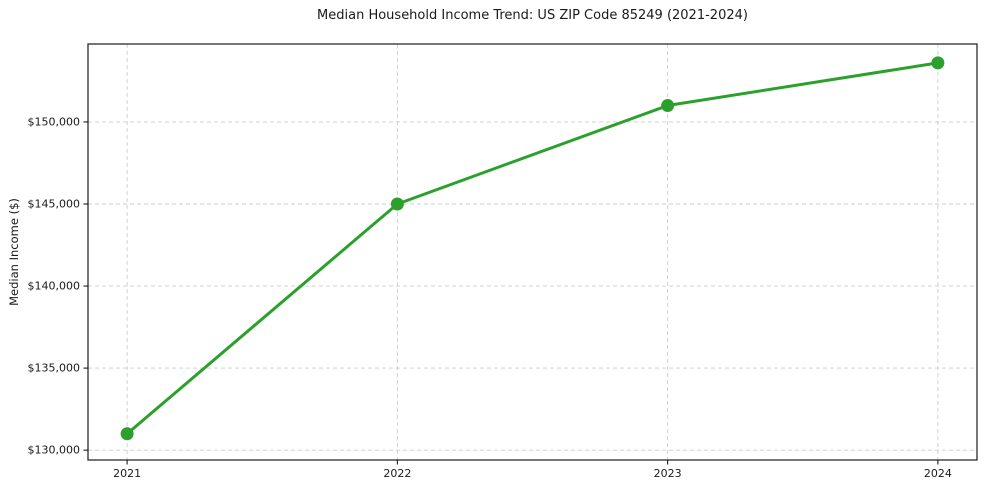 The height and width of the screenshot is (490, 989). What do you see at coordinates (668, 473) in the screenshot?
I see `x-tick-label: 2023` at bounding box center [668, 473].